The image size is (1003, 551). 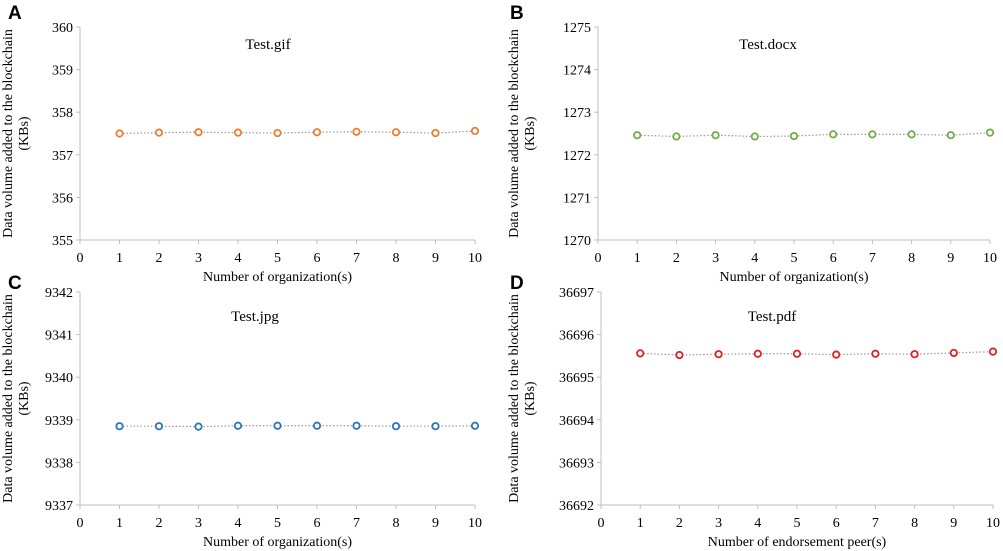 I want to click on y-tick-label: 9337, so click(x=59, y=506).